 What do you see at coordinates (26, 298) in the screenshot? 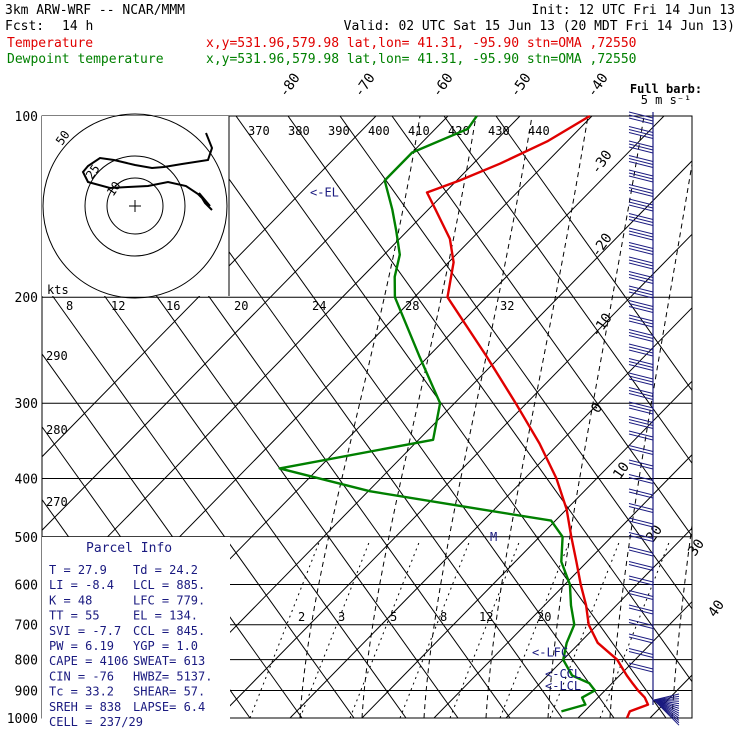
I see `pressure-tick-label: 200` at bounding box center [26, 298].